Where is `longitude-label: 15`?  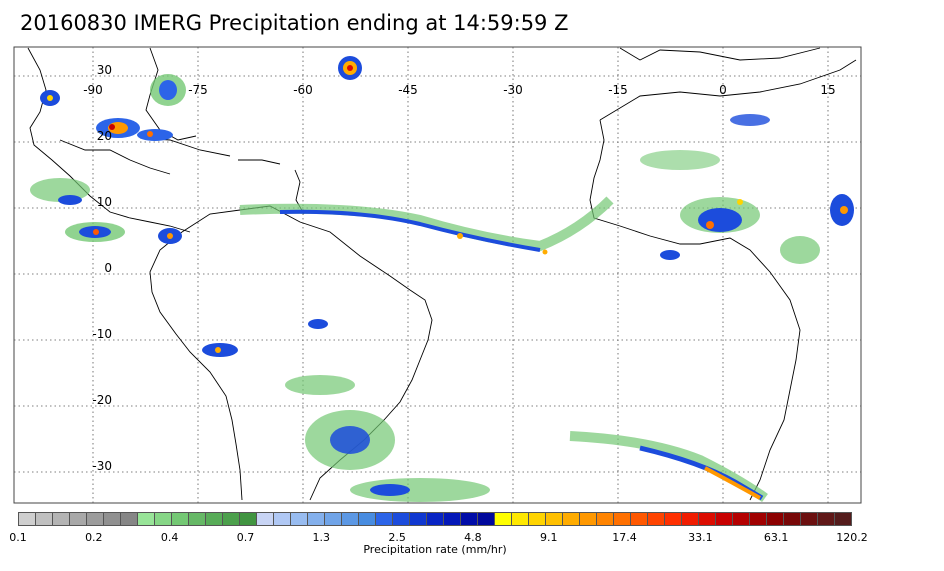
longitude-label: 15 is located at coordinates (827, 90).